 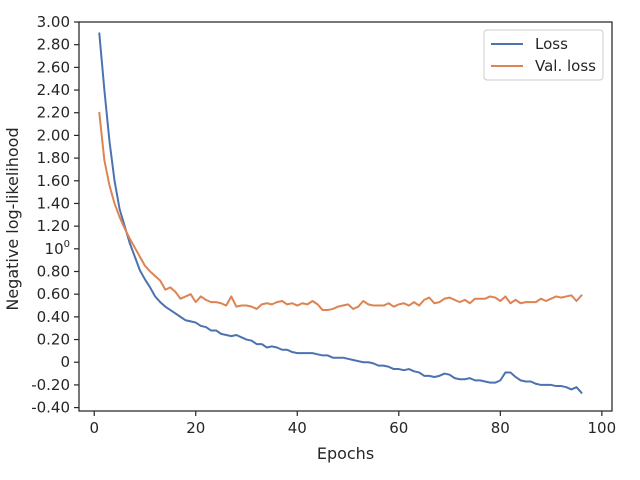 I want to click on x-tick-label: 60, so click(x=398, y=428).